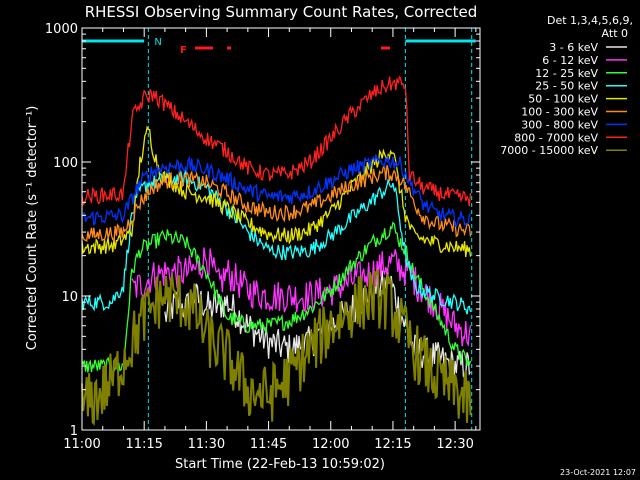 The height and width of the screenshot is (480, 640). Describe the element at coordinates (183, 50) in the screenshot. I see `flare-label: F` at that location.